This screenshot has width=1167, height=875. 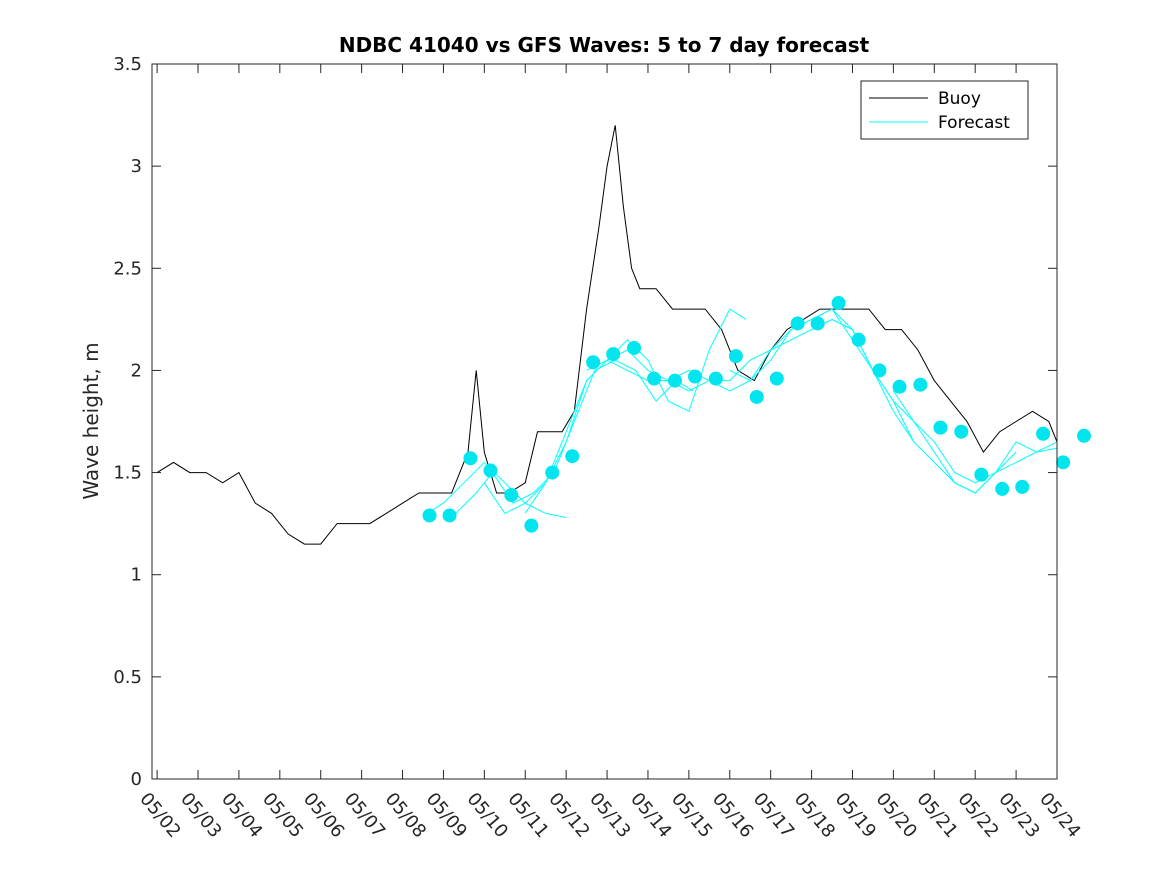 I want to click on x-tick-label: 05/11, so click(x=527, y=815).